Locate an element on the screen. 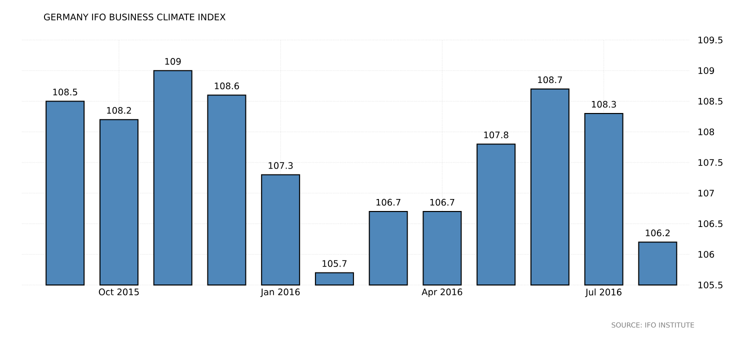 The width and height of the screenshot is (730, 340). x-tick-label: Apr 2016 is located at coordinates (442, 293).